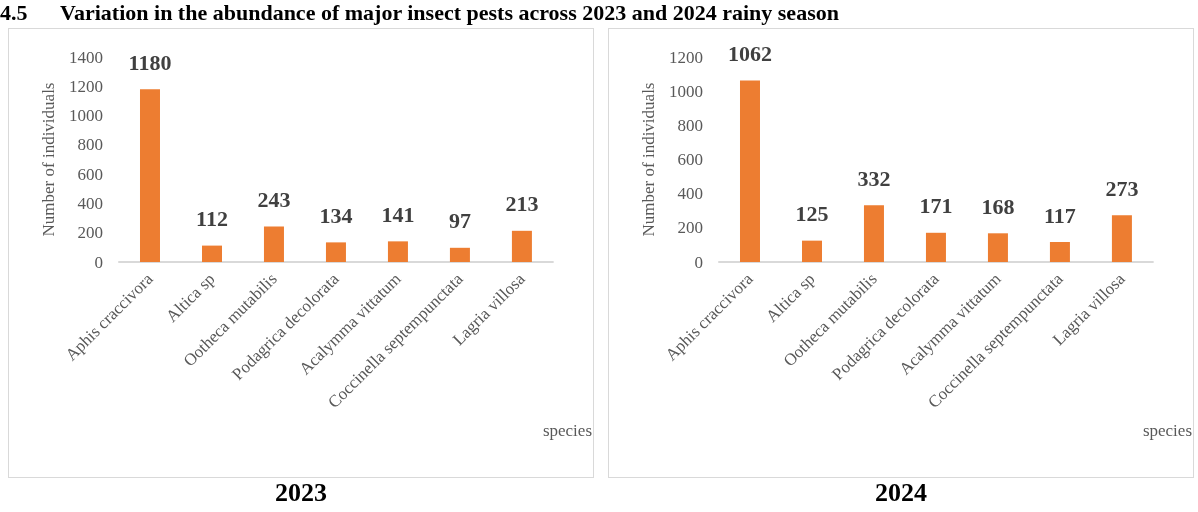 The height and width of the screenshot is (512, 1198). Describe the element at coordinates (901, 493) in the screenshot. I see `text: 2024` at that location.